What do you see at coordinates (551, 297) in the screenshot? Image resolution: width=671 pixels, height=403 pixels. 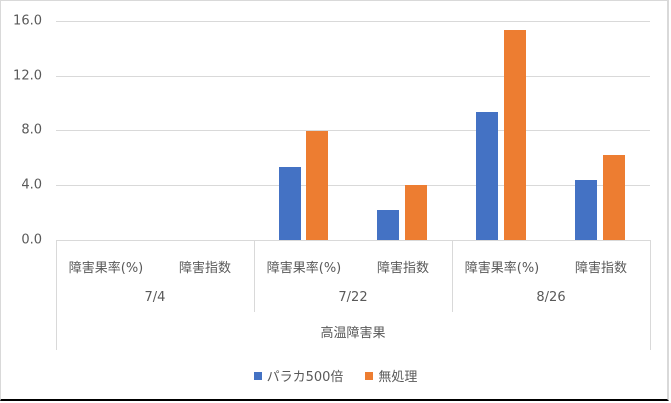 I see `x-label-date: 8/26` at bounding box center [551, 297].